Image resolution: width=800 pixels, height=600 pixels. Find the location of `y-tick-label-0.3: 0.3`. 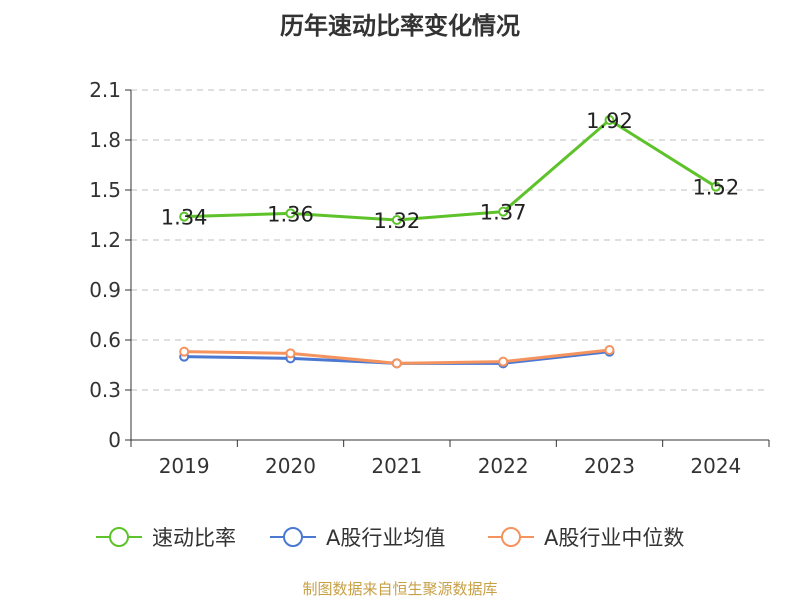

y-tick-label-0.3: 0.3 is located at coordinates (105, 390).